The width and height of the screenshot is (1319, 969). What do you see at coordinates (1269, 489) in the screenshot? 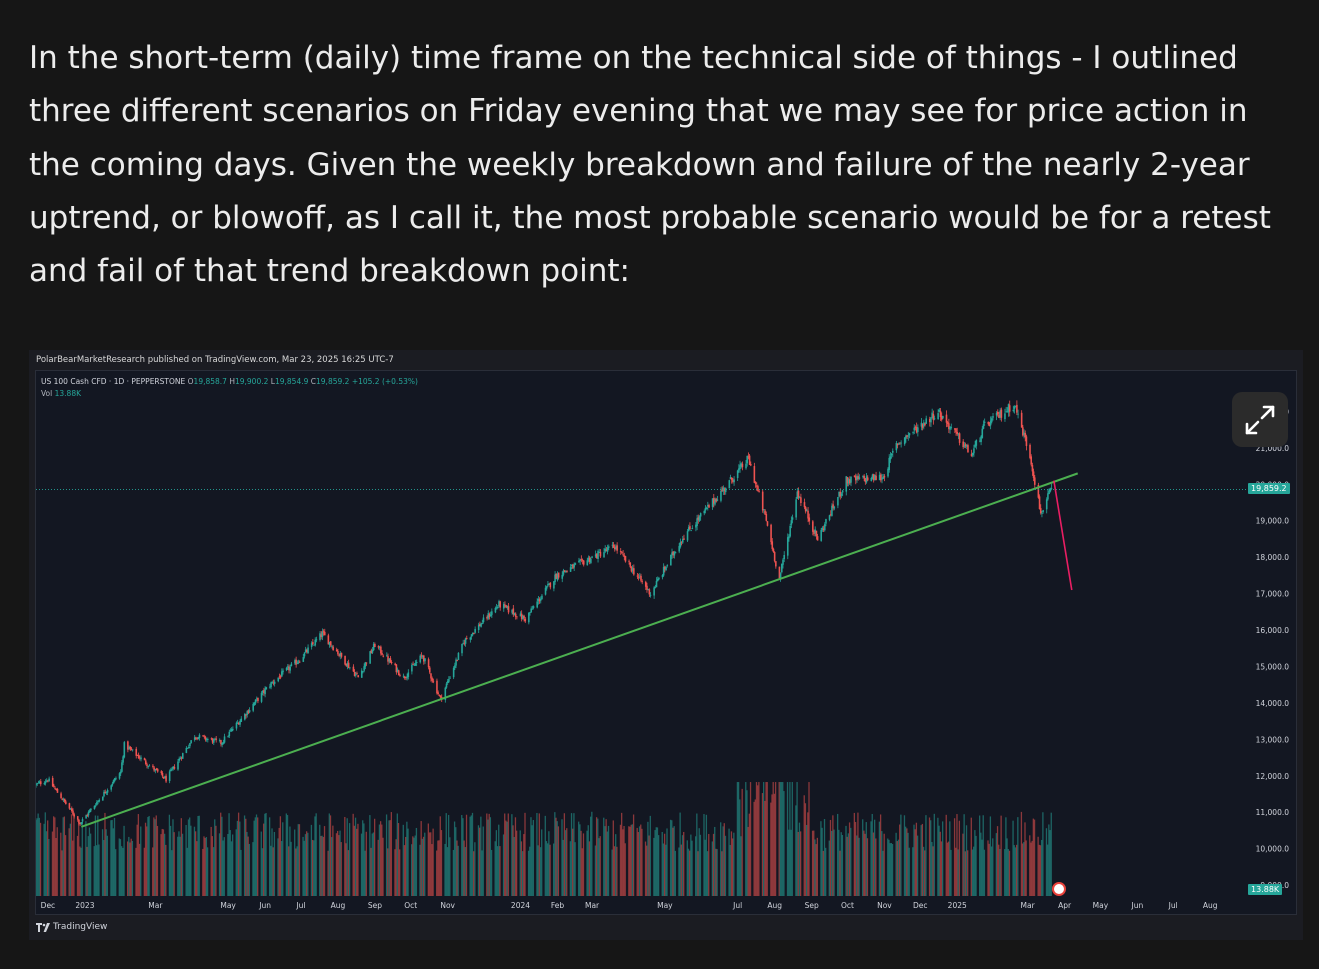
I see `last-price-tag: 19,859.2` at bounding box center [1269, 489].